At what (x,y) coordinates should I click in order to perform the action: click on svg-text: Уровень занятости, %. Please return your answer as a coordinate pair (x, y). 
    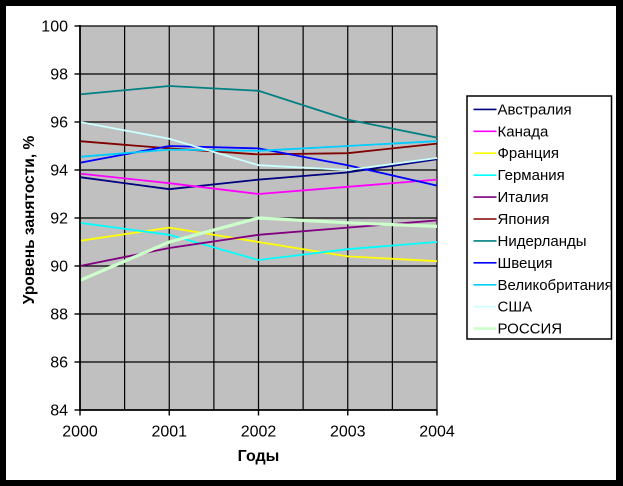
    Looking at the image, I should click on (29, 220).